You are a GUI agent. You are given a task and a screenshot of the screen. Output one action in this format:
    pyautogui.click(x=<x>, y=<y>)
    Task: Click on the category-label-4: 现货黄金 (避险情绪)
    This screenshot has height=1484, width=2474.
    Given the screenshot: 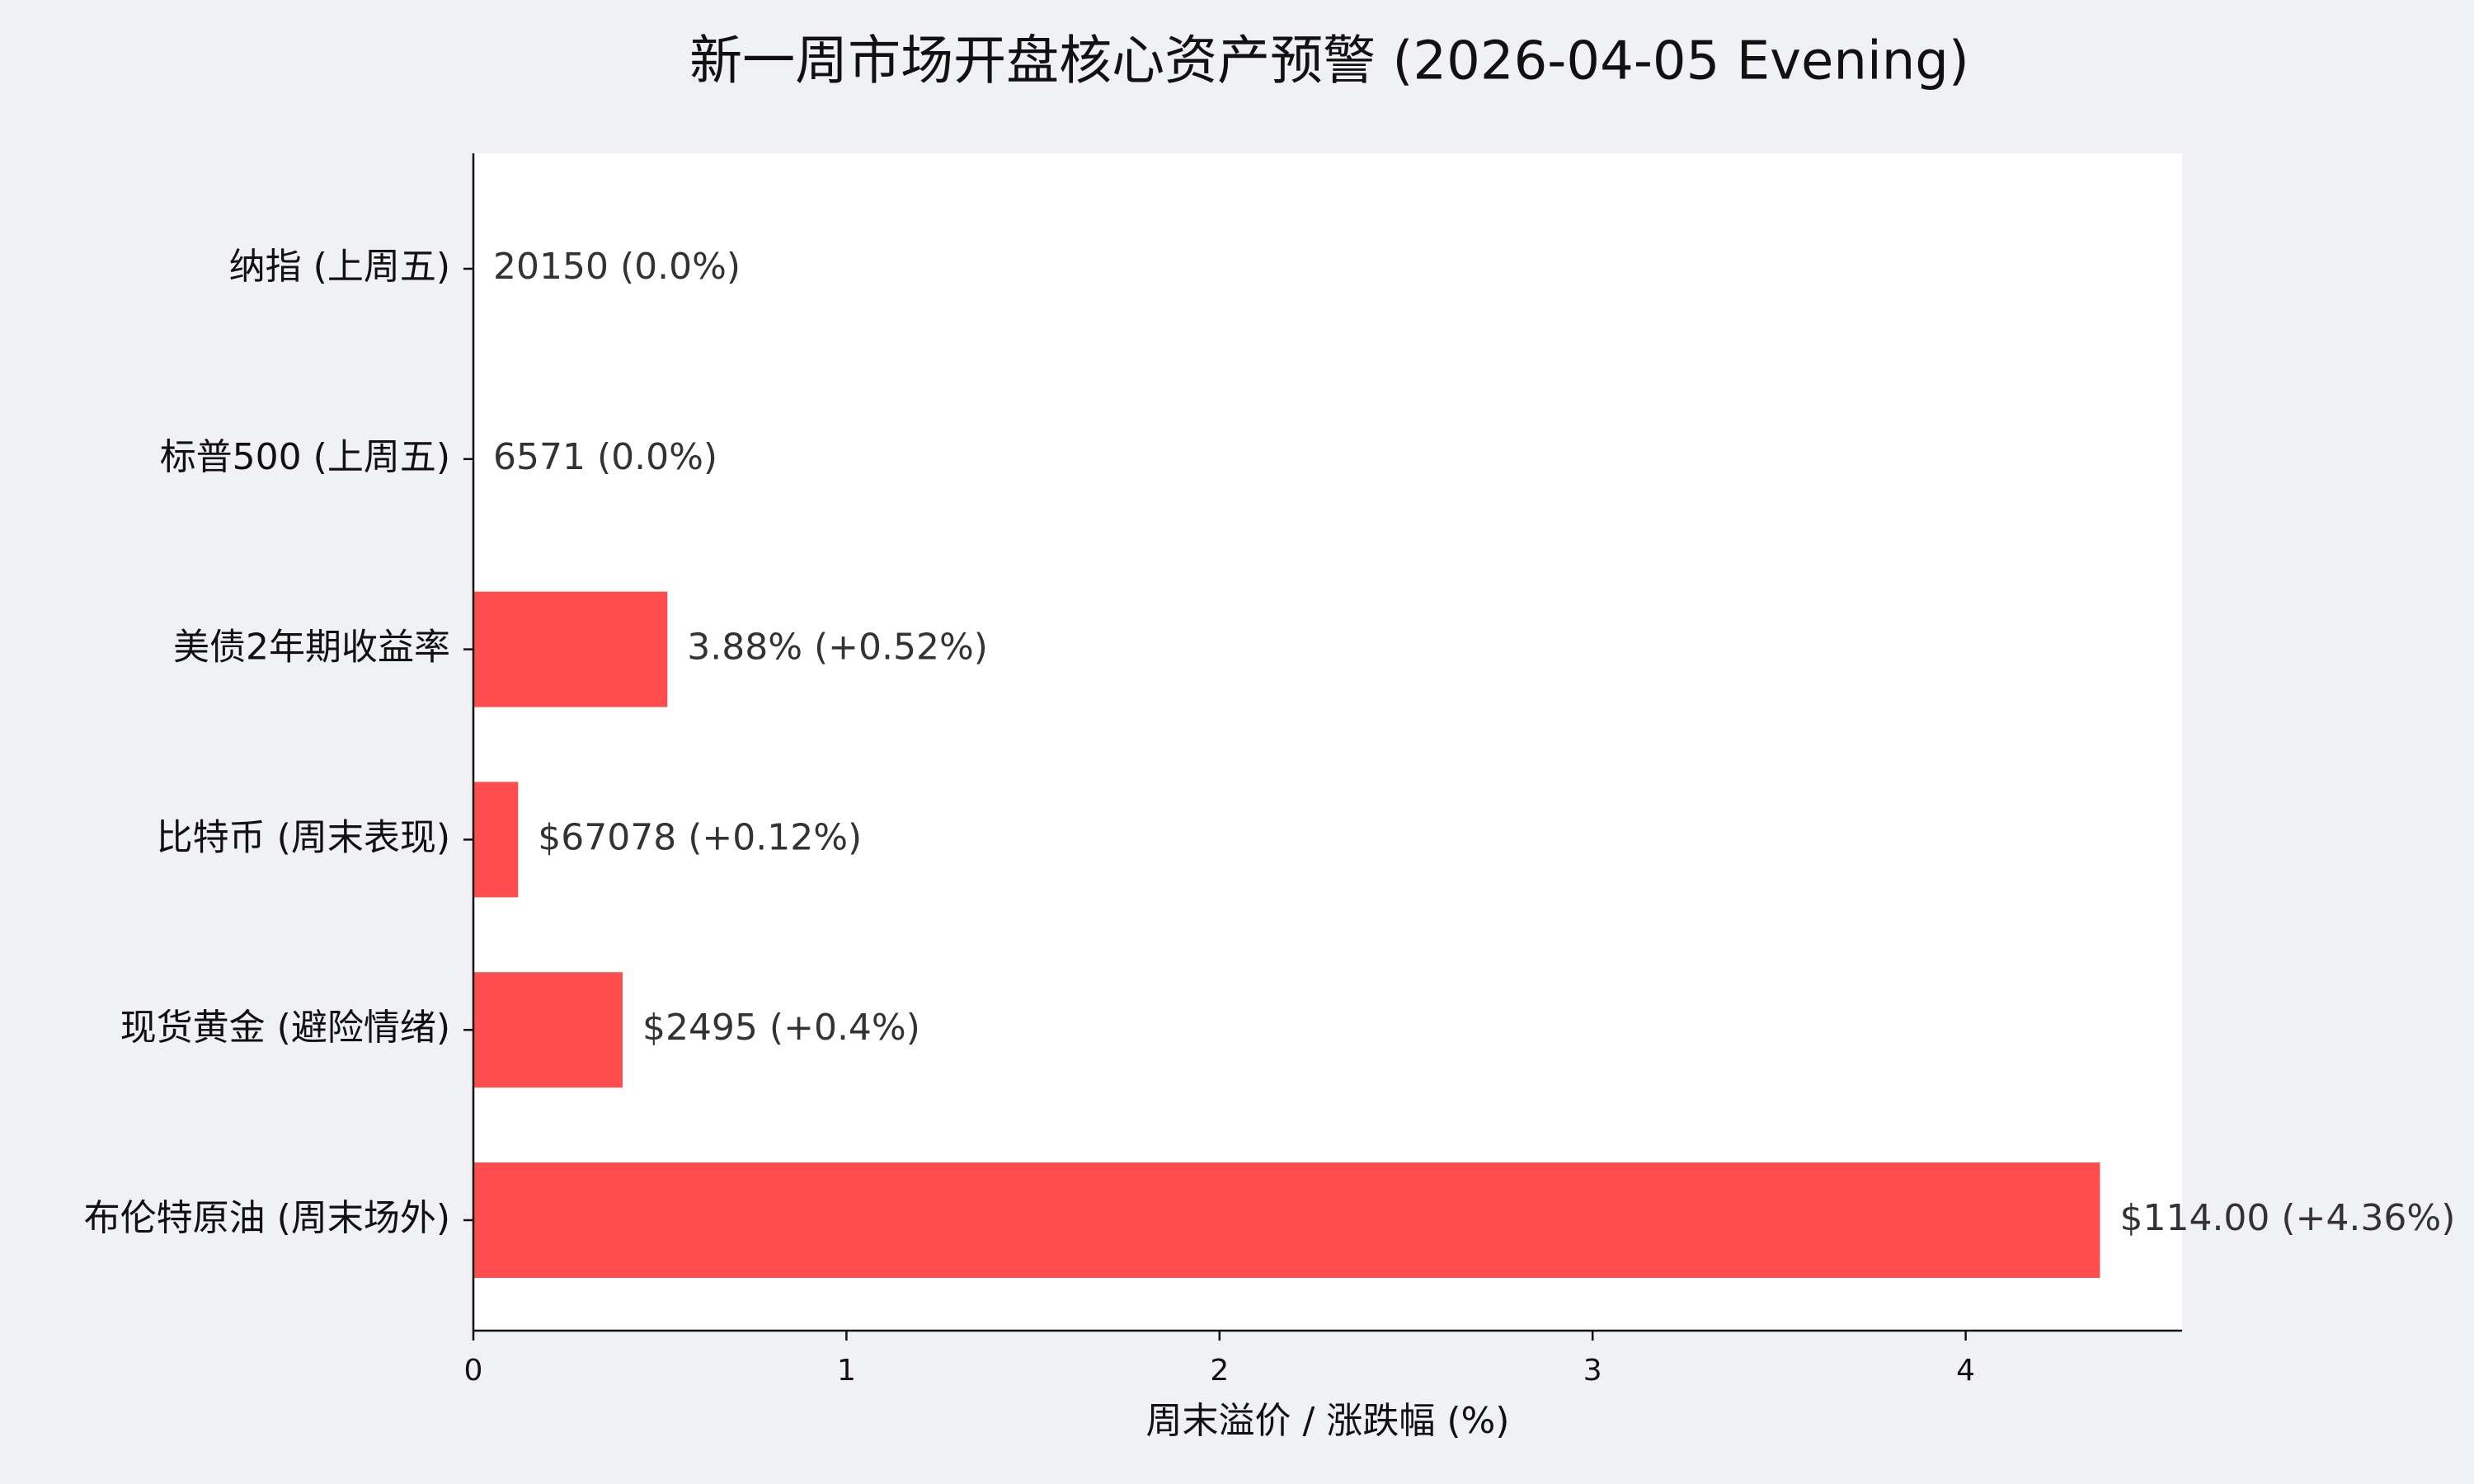 What is the action you would take?
    pyautogui.click(x=285, y=1028)
    